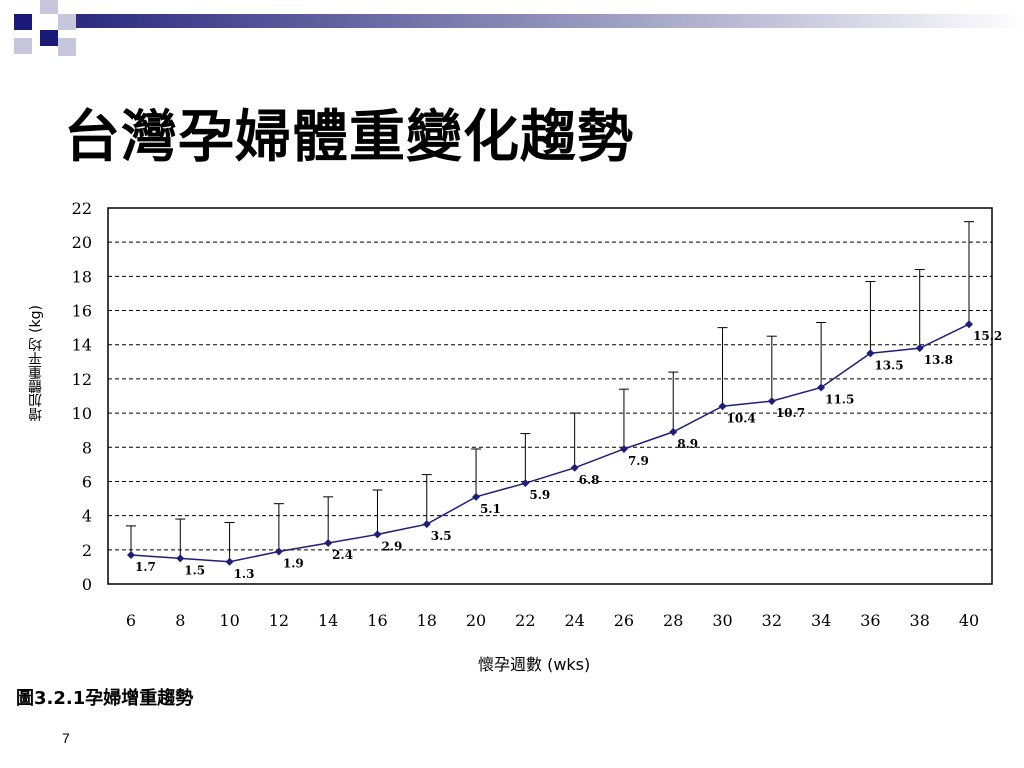 Image resolution: width=1024 pixels, height=768 pixels. Describe the element at coordinates (624, 620) in the screenshot. I see `x-tick-label: 26` at that location.